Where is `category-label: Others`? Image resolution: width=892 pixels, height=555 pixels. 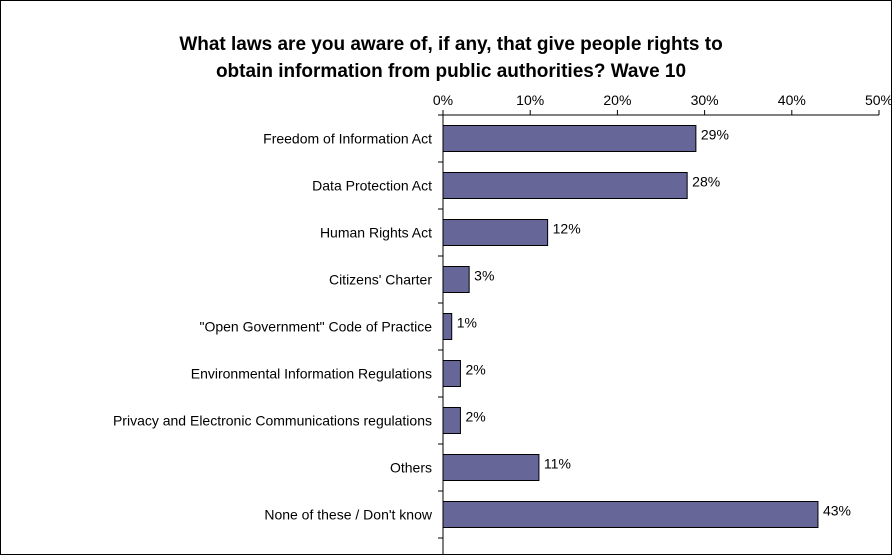
category-label: Others is located at coordinates (411, 468).